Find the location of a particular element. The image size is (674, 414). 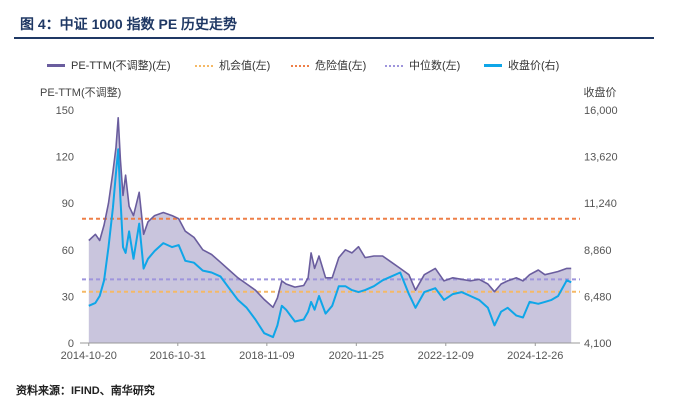

y-axis-left-title: PE-TTM(不调整) is located at coordinates (80, 92).